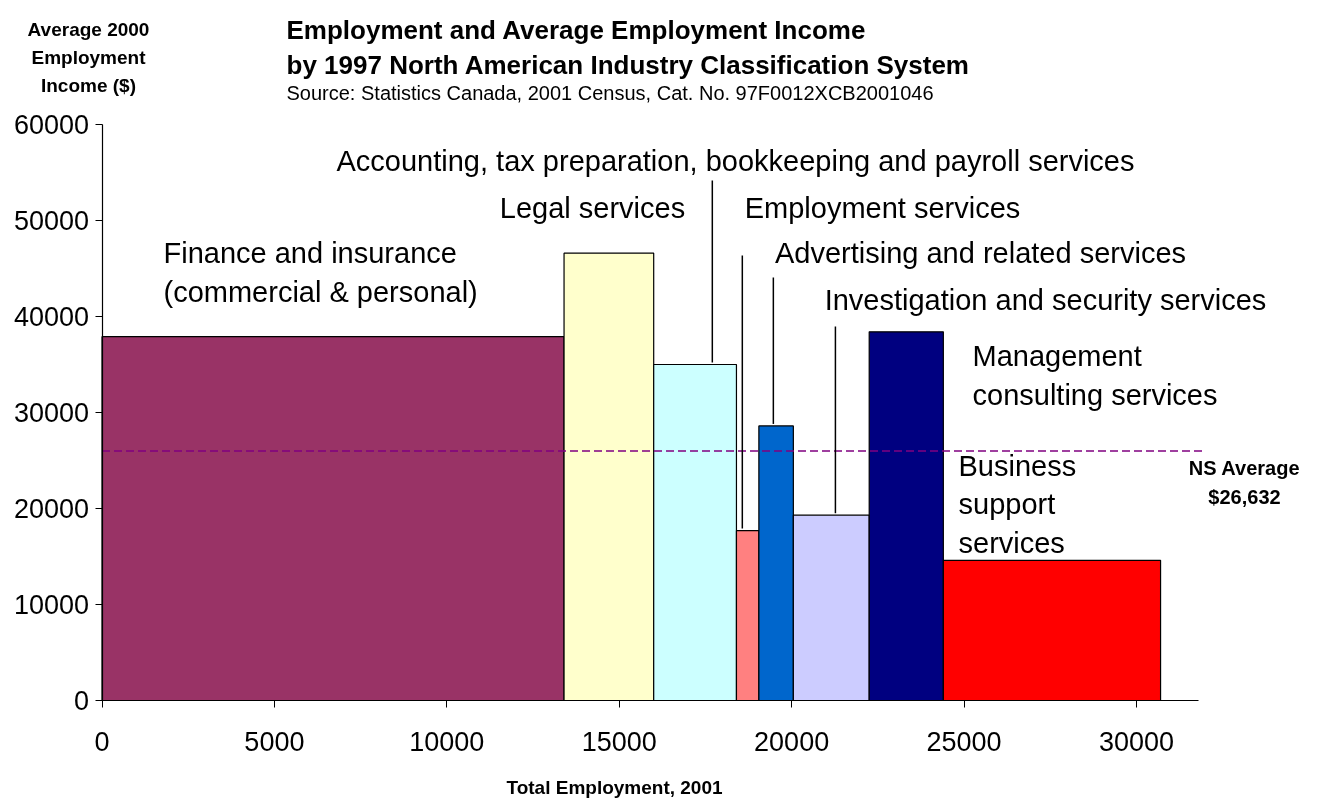  What do you see at coordinates (1244, 482) in the screenshot?
I see `ref-line-label: NS Average $26,632` at bounding box center [1244, 482].